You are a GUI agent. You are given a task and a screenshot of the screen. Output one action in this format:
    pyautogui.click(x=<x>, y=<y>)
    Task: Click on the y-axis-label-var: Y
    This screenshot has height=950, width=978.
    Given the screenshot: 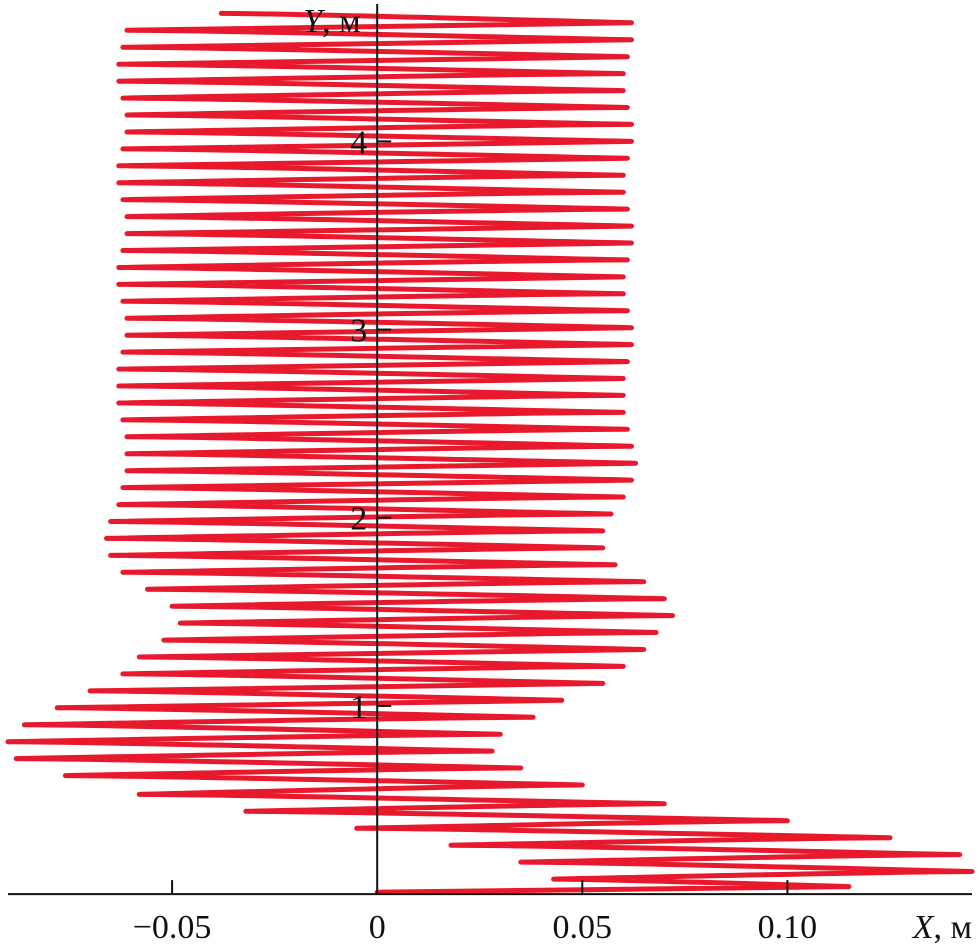 What is the action you would take?
    pyautogui.click(x=314, y=21)
    